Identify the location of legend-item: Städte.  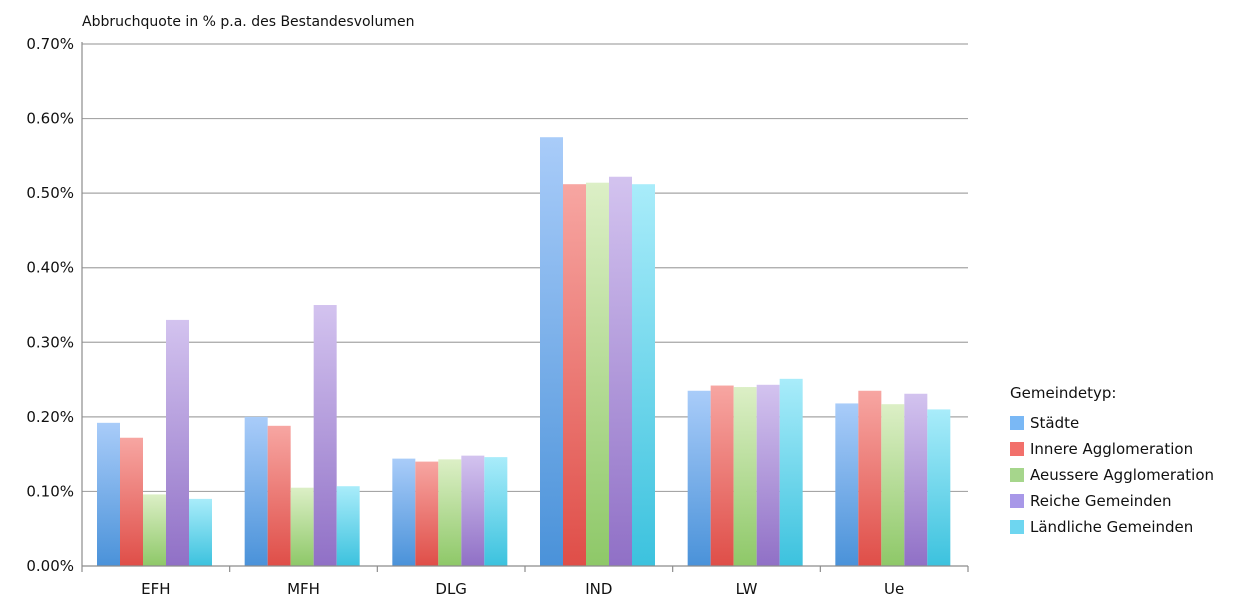
(1112, 423).